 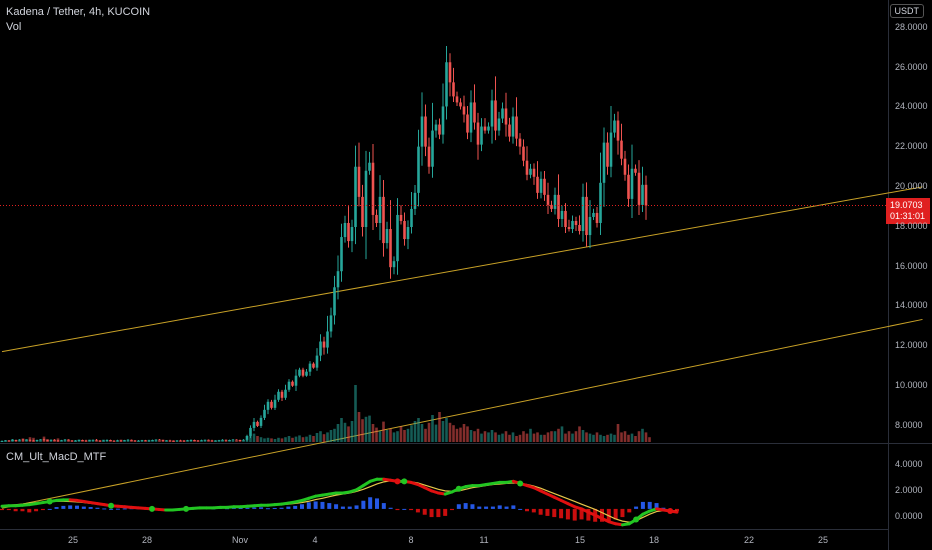 What do you see at coordinates (73, 540) in the screenshot?
I see `time-tick: 25` at bounding box center [73, 540].